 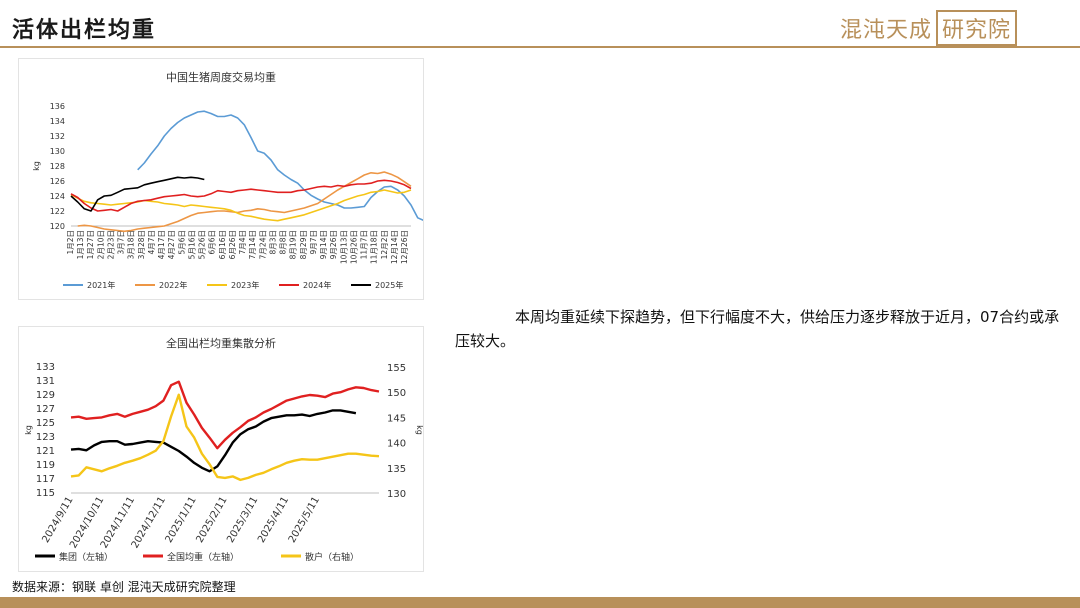 I want to click on y-tick-label-right: 155, so click(x=396, y=368).